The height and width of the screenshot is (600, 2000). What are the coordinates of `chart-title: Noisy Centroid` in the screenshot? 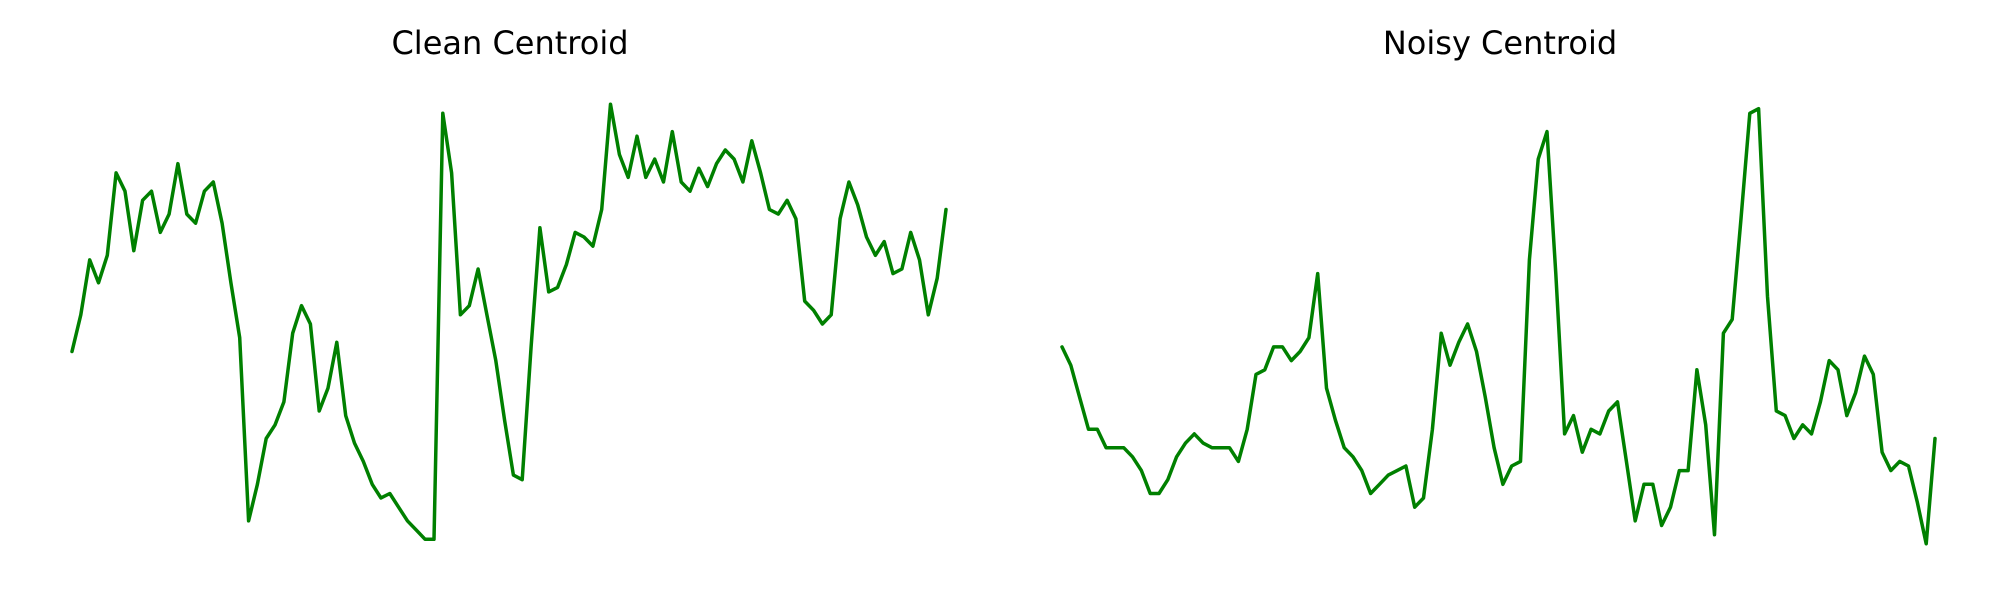 It's located at (1500, 43).